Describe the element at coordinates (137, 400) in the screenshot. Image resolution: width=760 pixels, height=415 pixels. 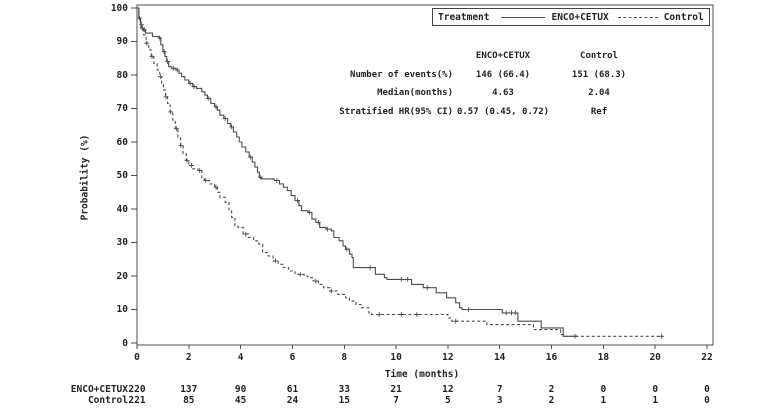
I see `at-risk-count: 221` at that location.